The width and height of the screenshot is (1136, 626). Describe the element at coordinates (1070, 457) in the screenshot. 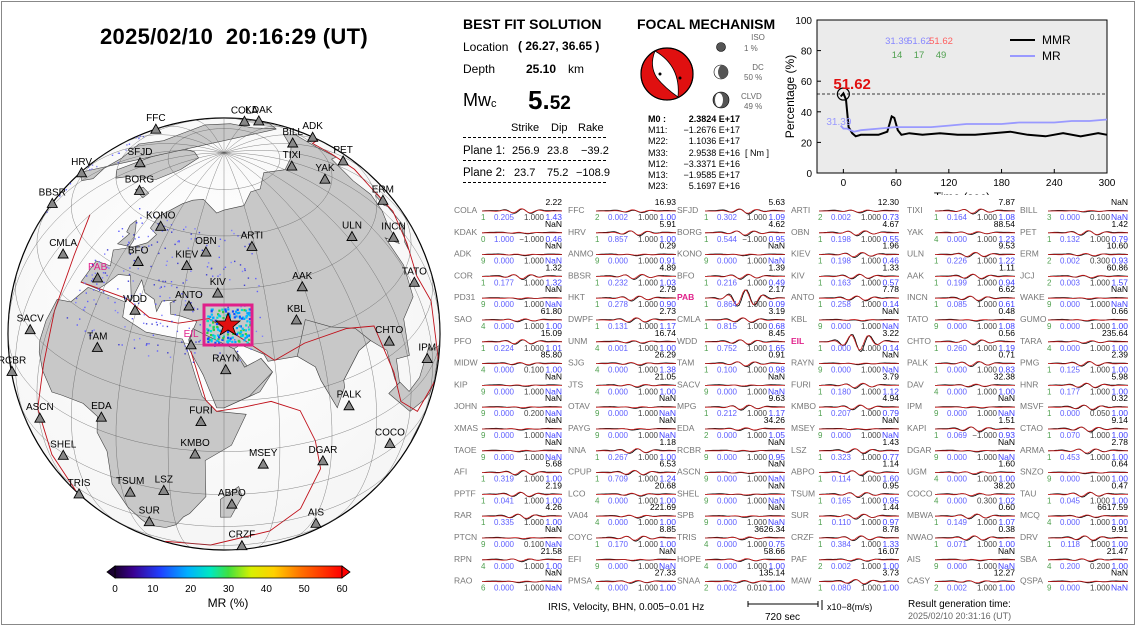

I see `station-corr: 0.453` at that location.